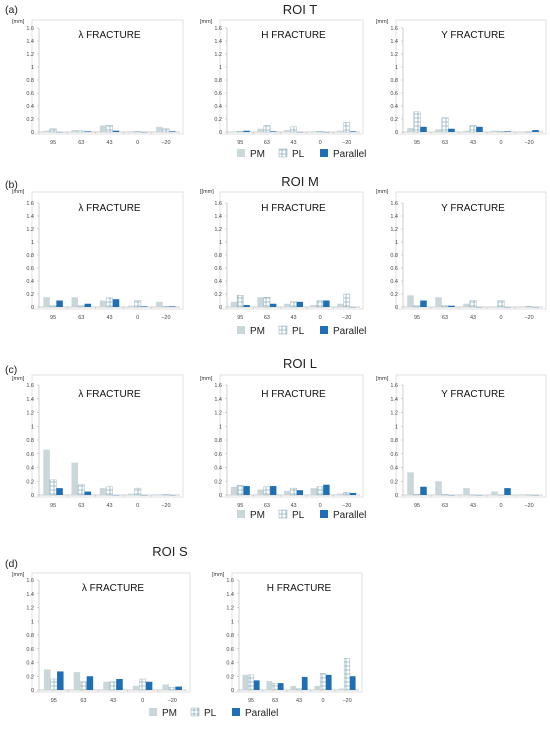  What do you see at coordinates (109, 506) in the screenshot?
I see `x-tick-label: 43` at bounding box center [109, 506].